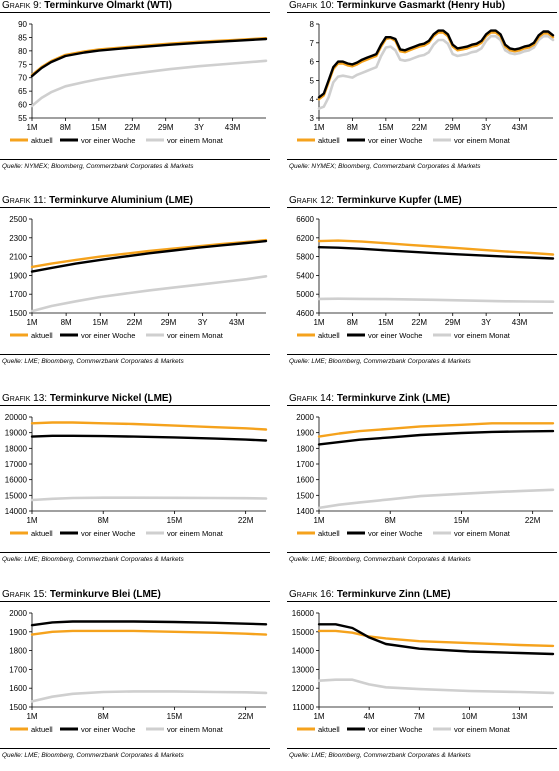  I want to click on chart-title-text: Terminkurve Aluminium (LME), so click(121, 200).